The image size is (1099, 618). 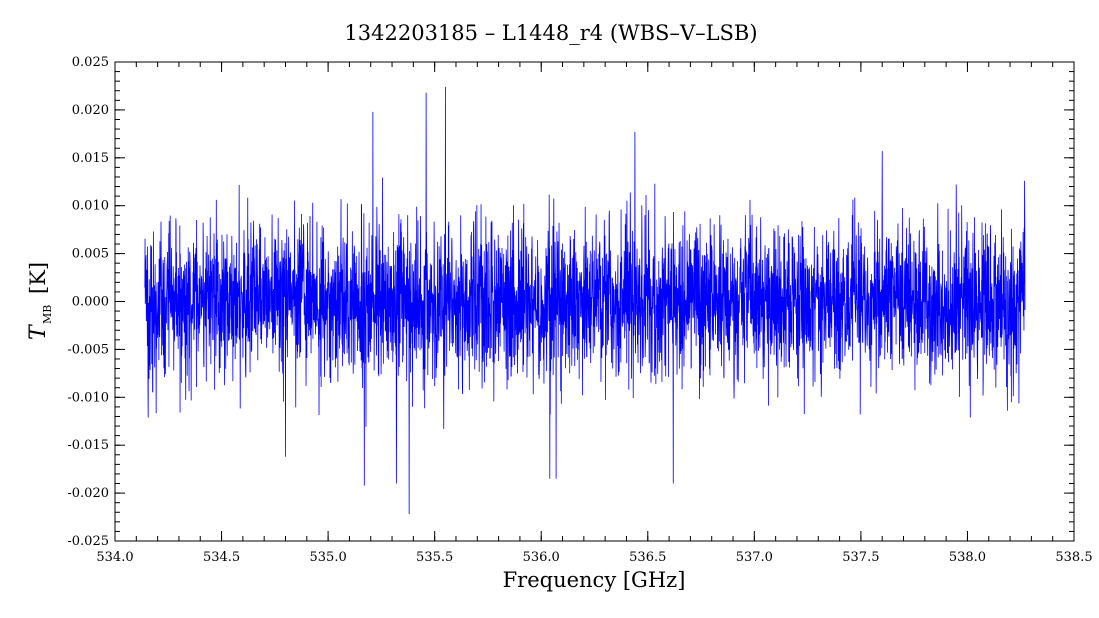 What do you see at coordinates (647, 557) in the screenshot?
I see `x-tick-label: 536.5` at bounding box center [647, 557].